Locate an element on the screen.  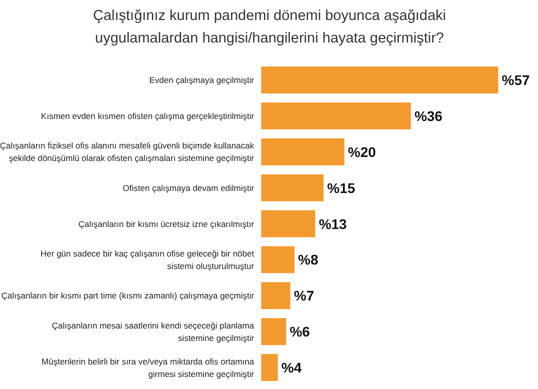
y-tick-label: Ofisten çalışmaya devam edilmiştir is located at coordinates (188, 187).